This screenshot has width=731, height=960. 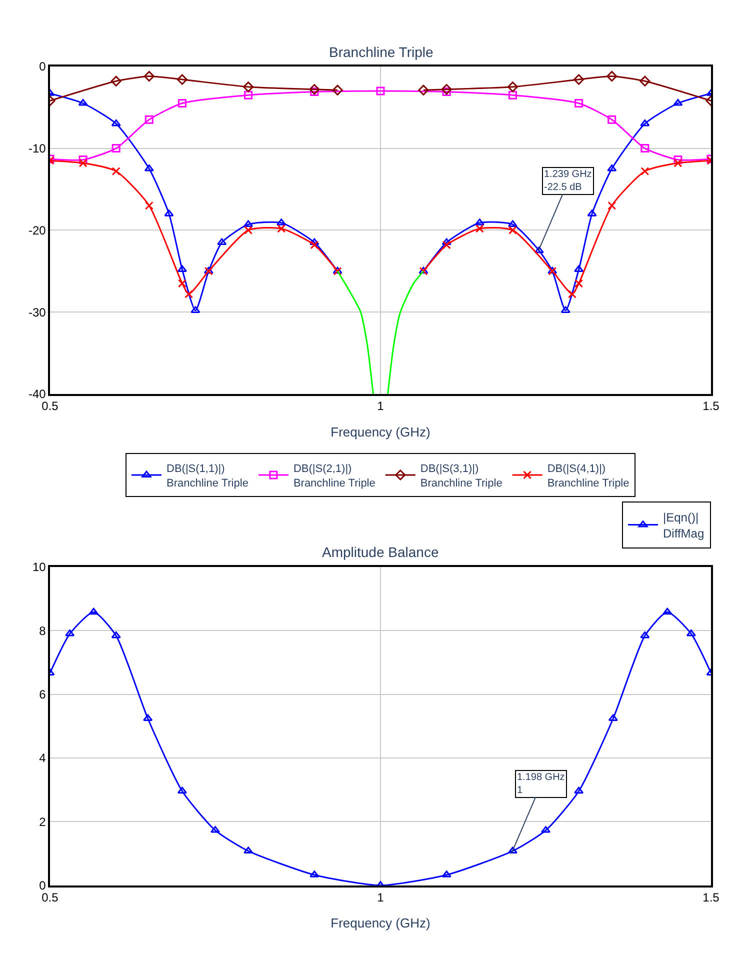 What do you see at coordinates (588, 476) in the screenshot?
I see `legend-label: DB(|S(4,1)|) Branchline Triple` at bounding box center [588, 476].